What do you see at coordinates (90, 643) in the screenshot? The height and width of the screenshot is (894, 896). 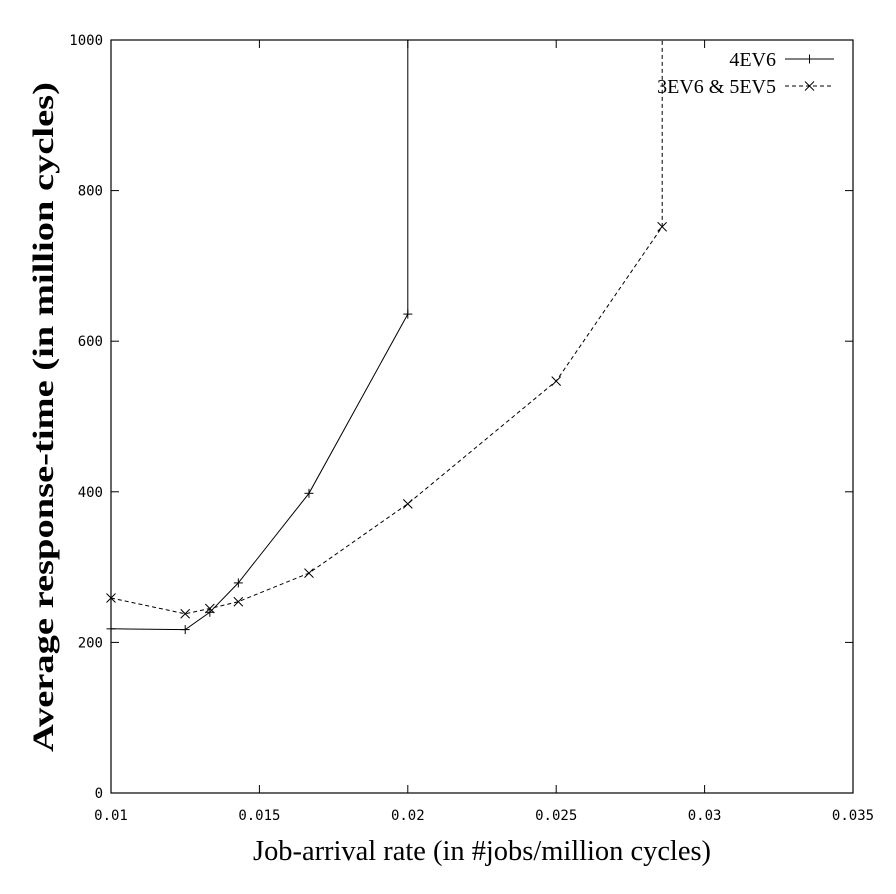 I see `y-tick-label: 200` at bounding box center [90, 643].